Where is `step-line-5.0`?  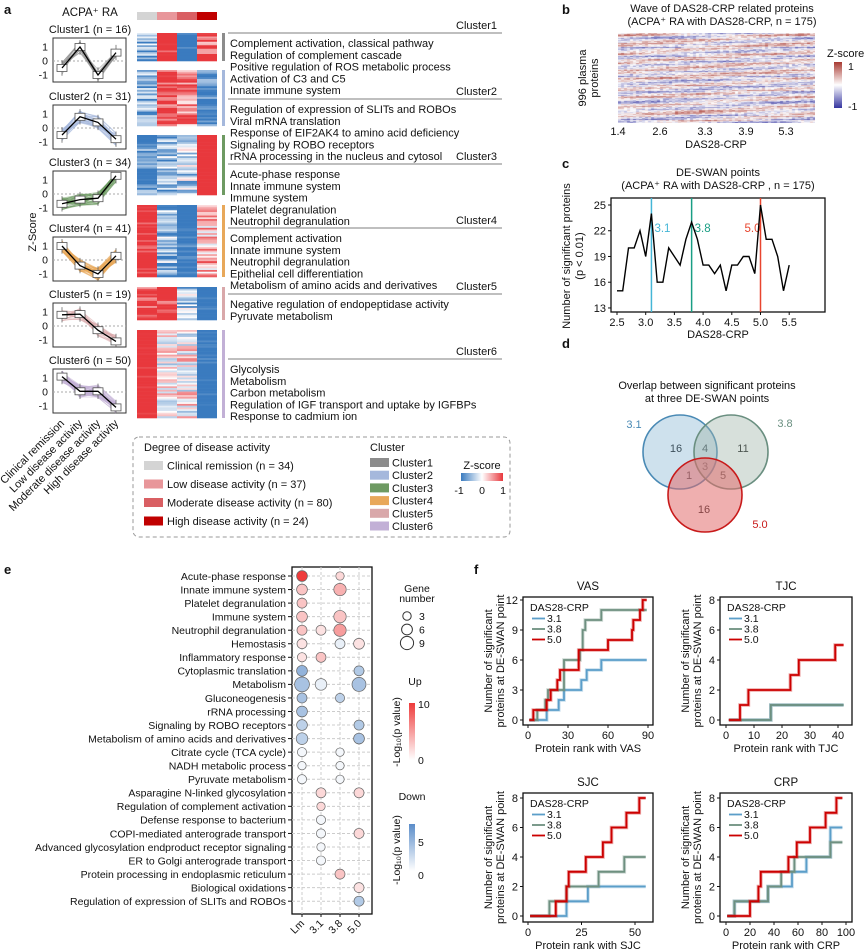
step-line-5.0 is located at coordinates (588, 660).